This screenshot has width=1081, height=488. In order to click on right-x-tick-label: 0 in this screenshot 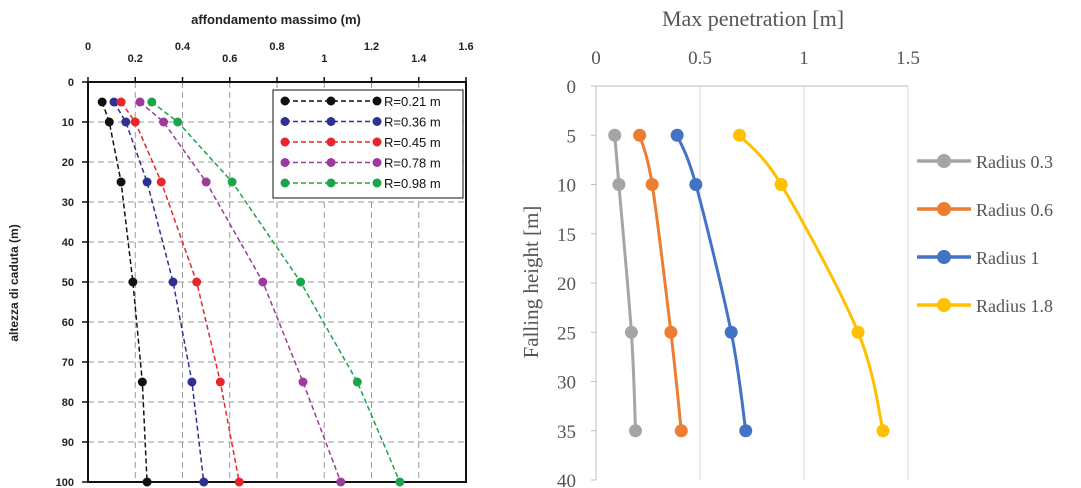, I will do `click(596, 58)`.